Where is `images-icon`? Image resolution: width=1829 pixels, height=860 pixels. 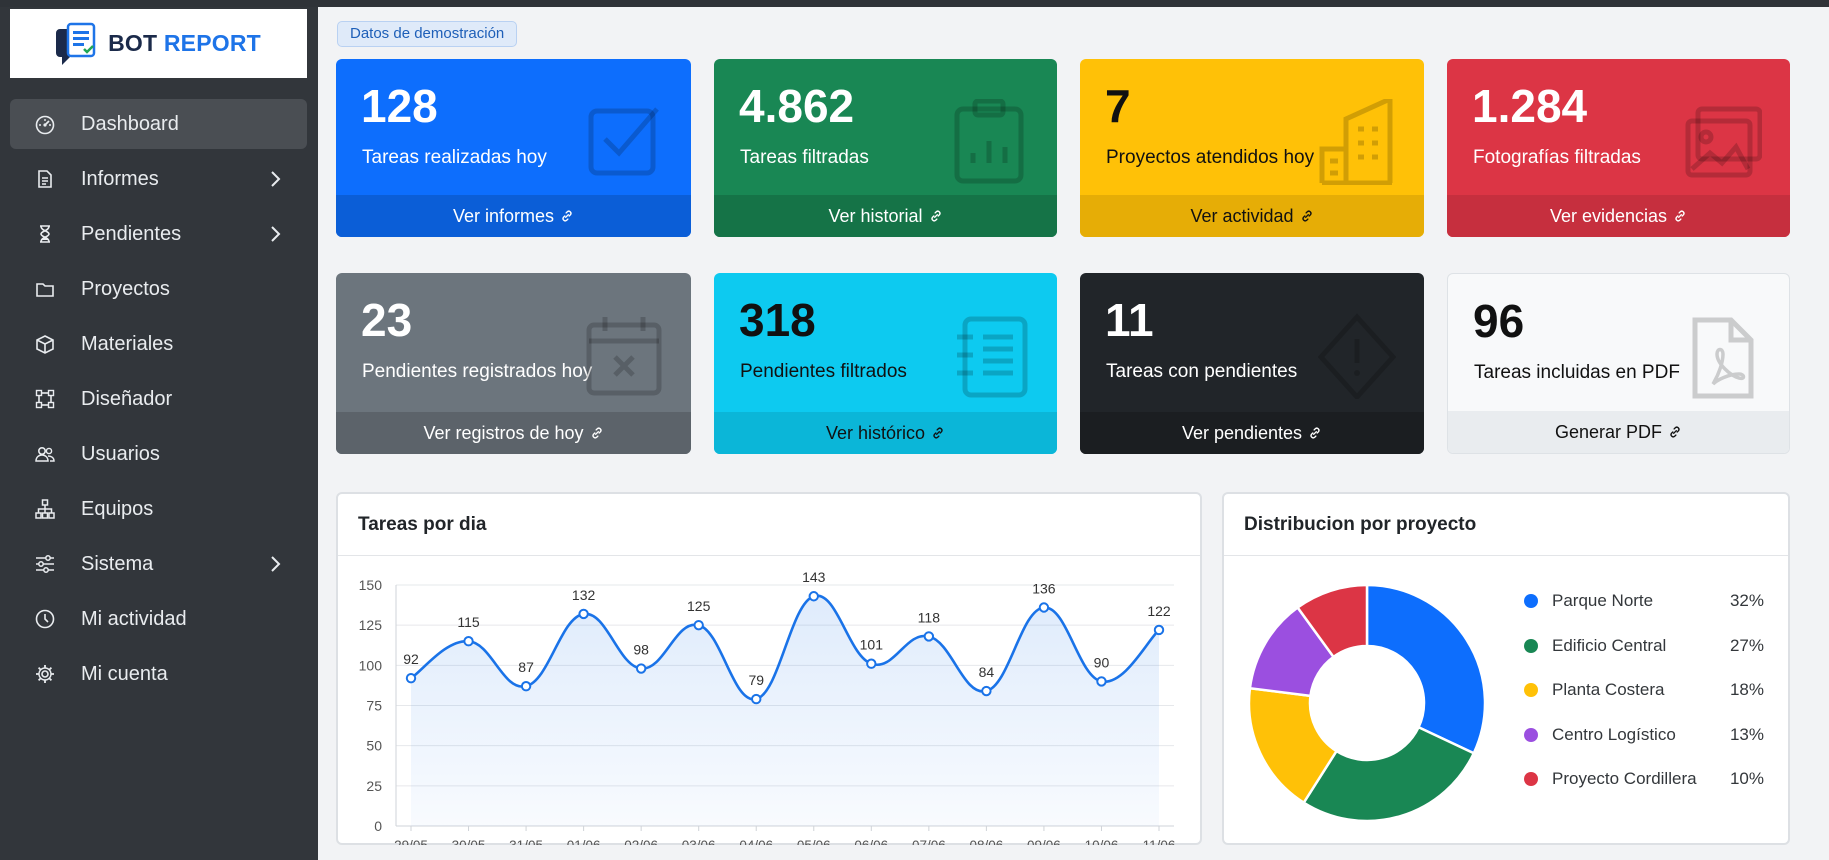
images-icon is located at coordinates (1723, 142).